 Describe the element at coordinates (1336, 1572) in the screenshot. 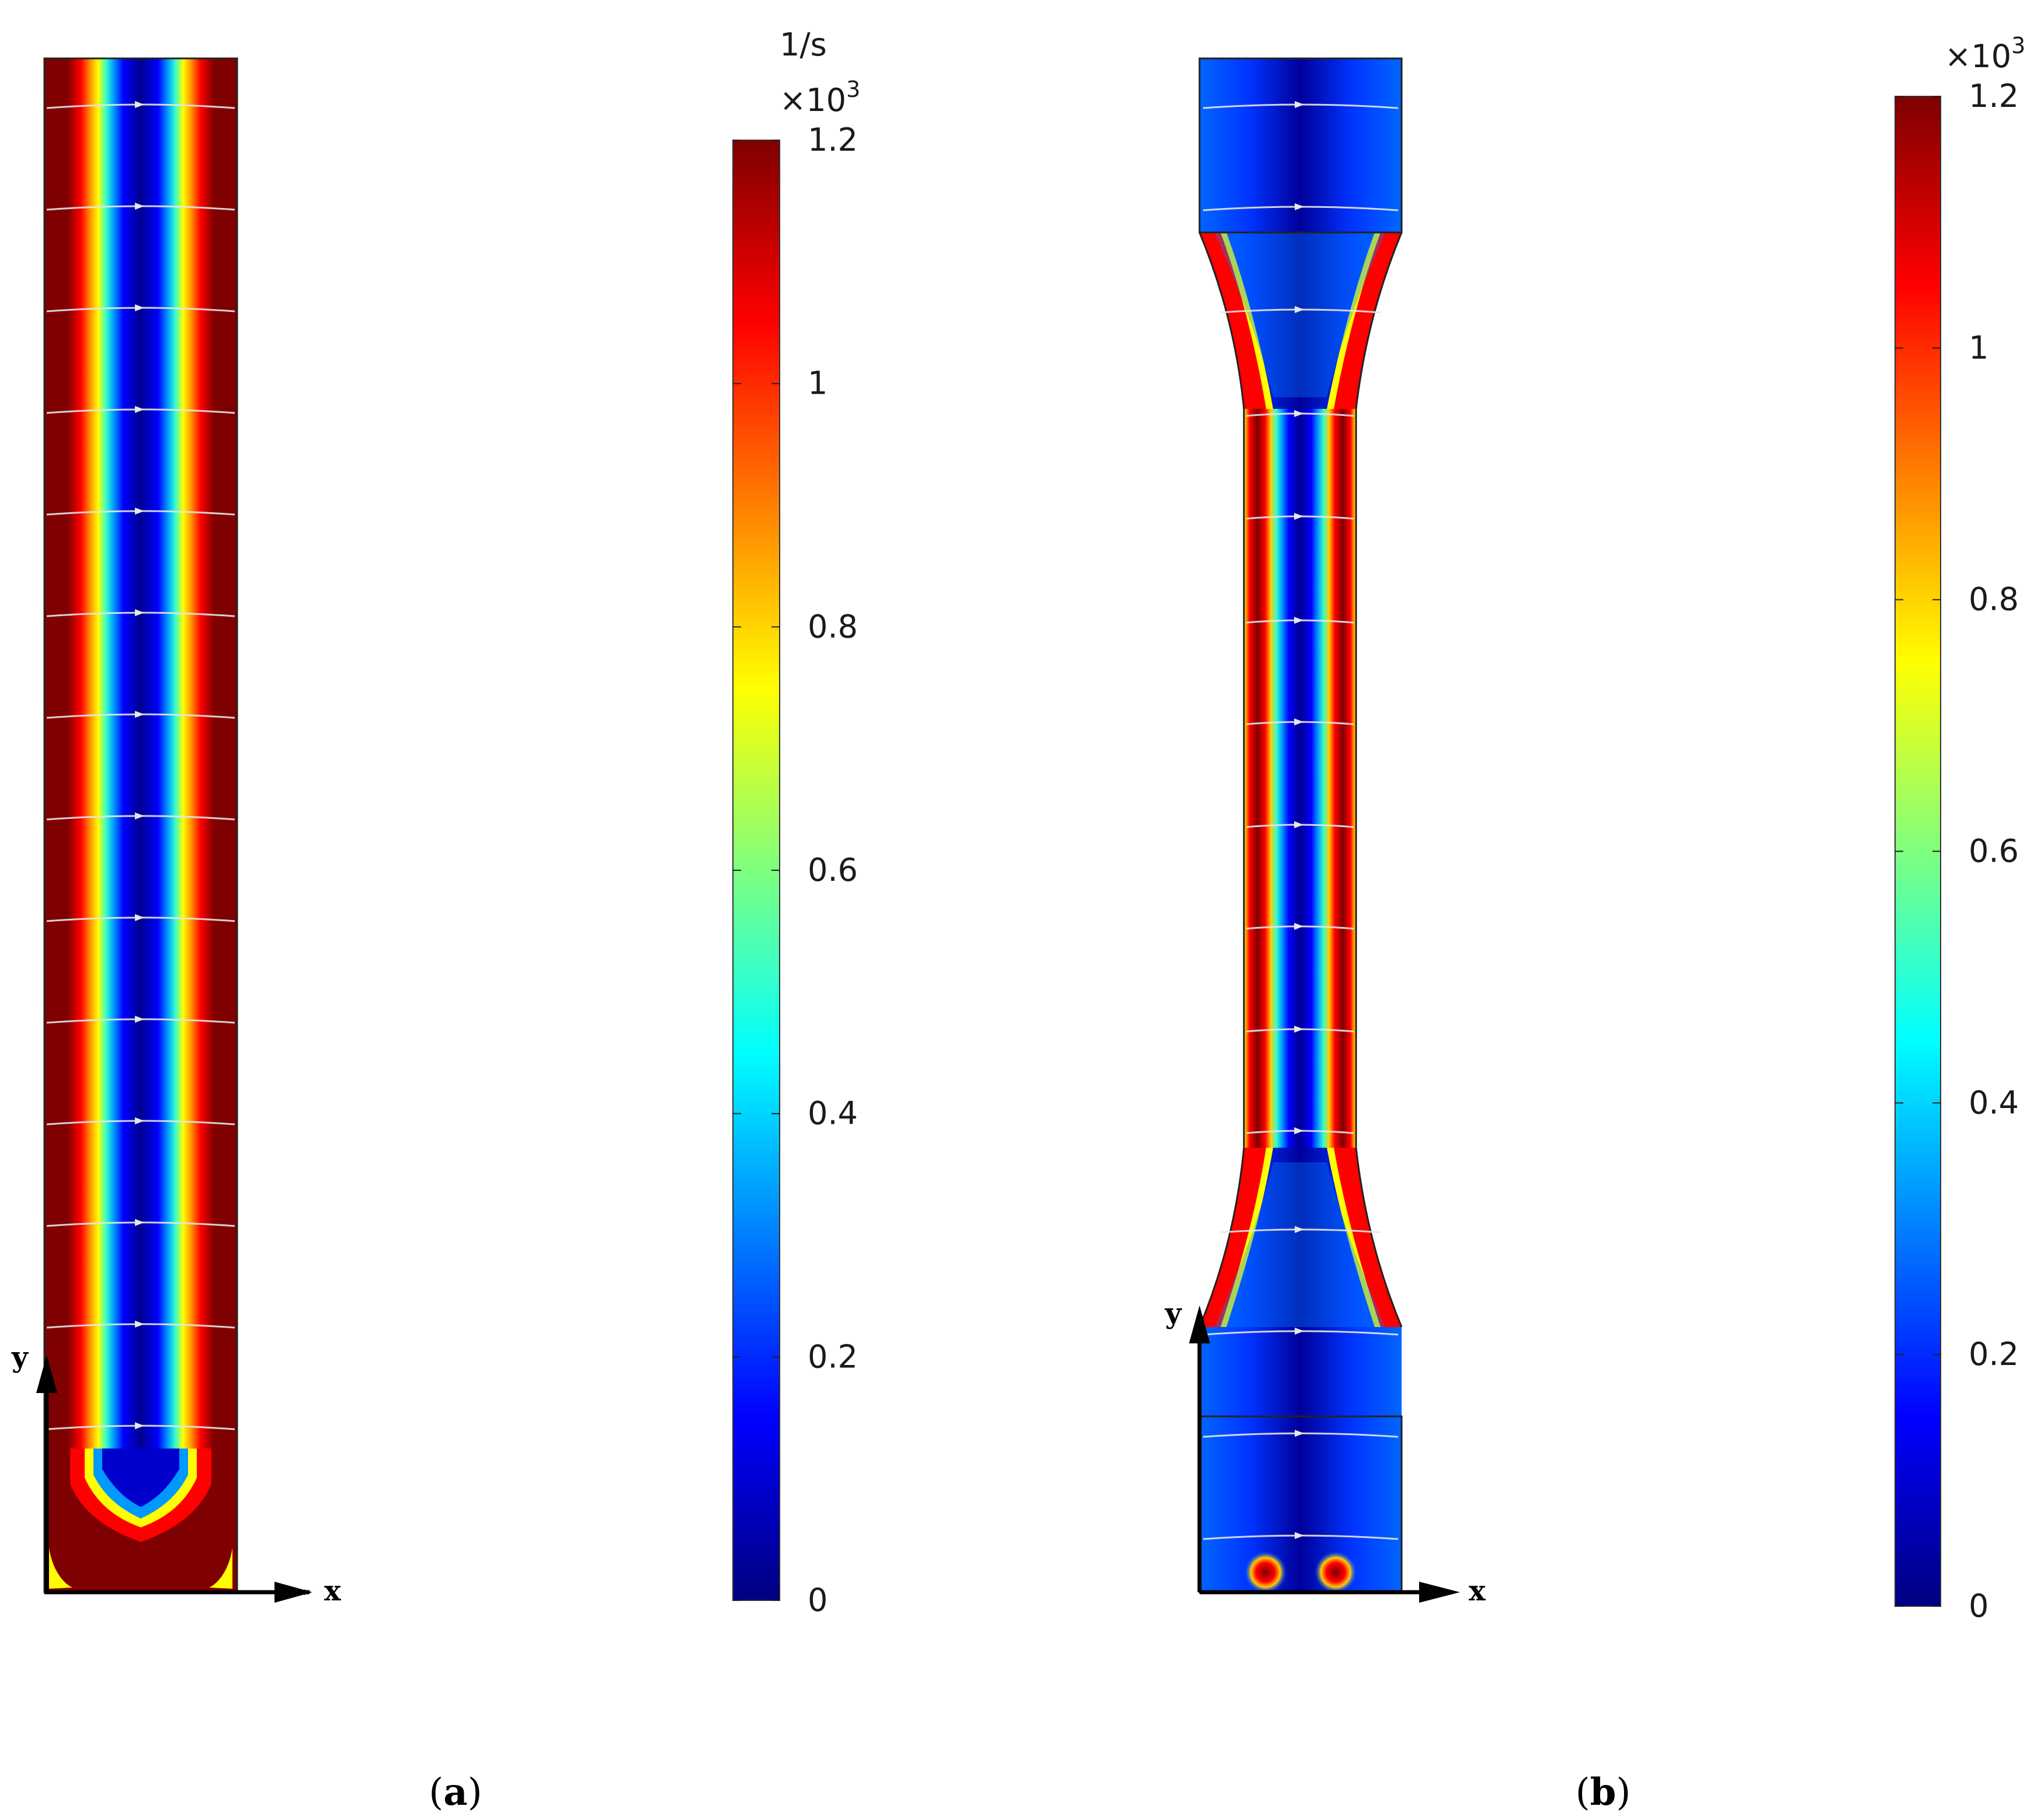

I see `panel-b-hotspot-right` at that location.